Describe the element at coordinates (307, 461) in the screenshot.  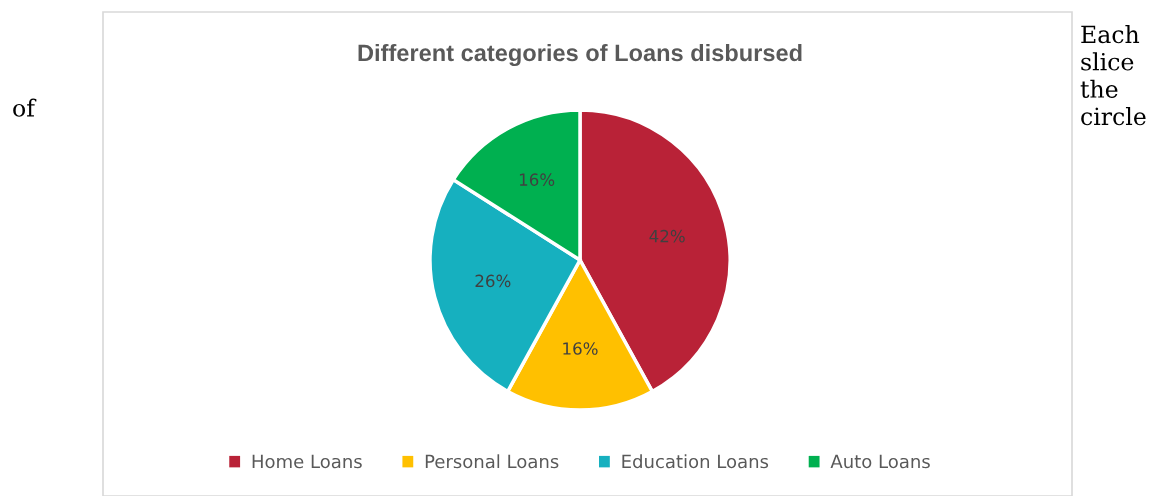
I see `legend-label: Home Loans` at that location.